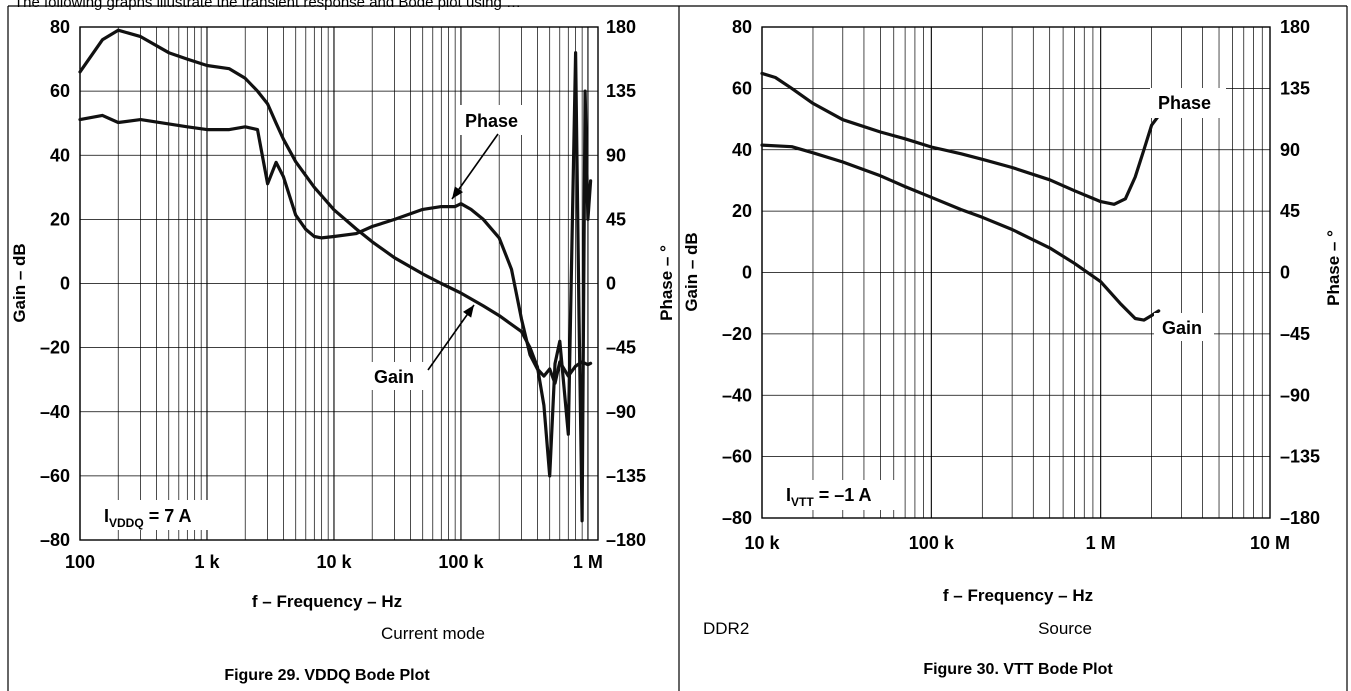  Describe the element at coordinates (106, 516) in the screenshot. I see `vddq-annotation-main: I` at that location.